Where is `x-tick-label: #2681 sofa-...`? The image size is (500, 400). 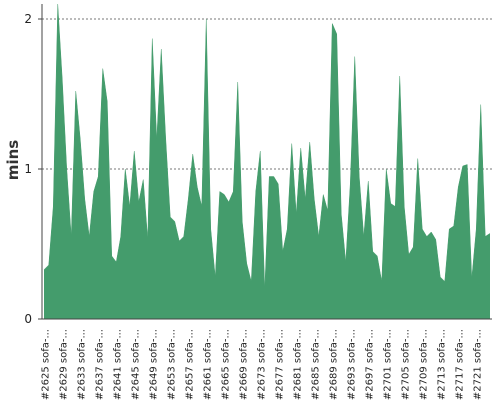 x-tick-label: #2681 sofa-... is located at coordinates (297, 364).